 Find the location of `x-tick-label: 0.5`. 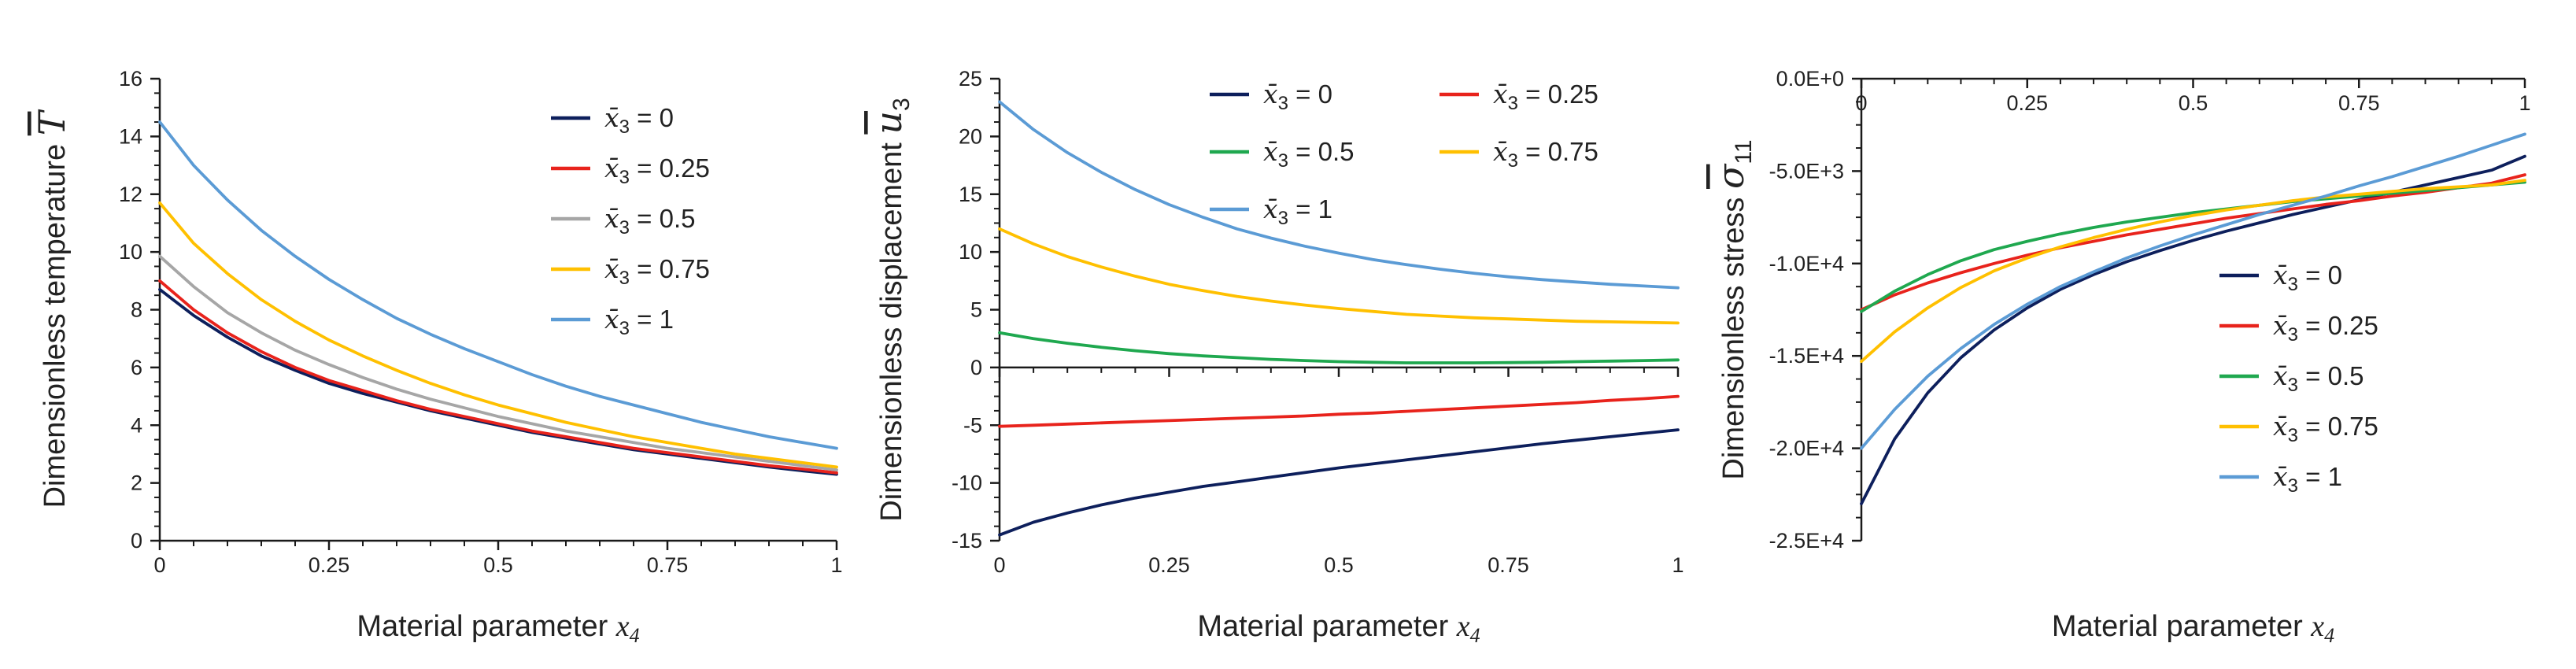

x-tick-label: 0.5 is located at coordinates (498, 565).